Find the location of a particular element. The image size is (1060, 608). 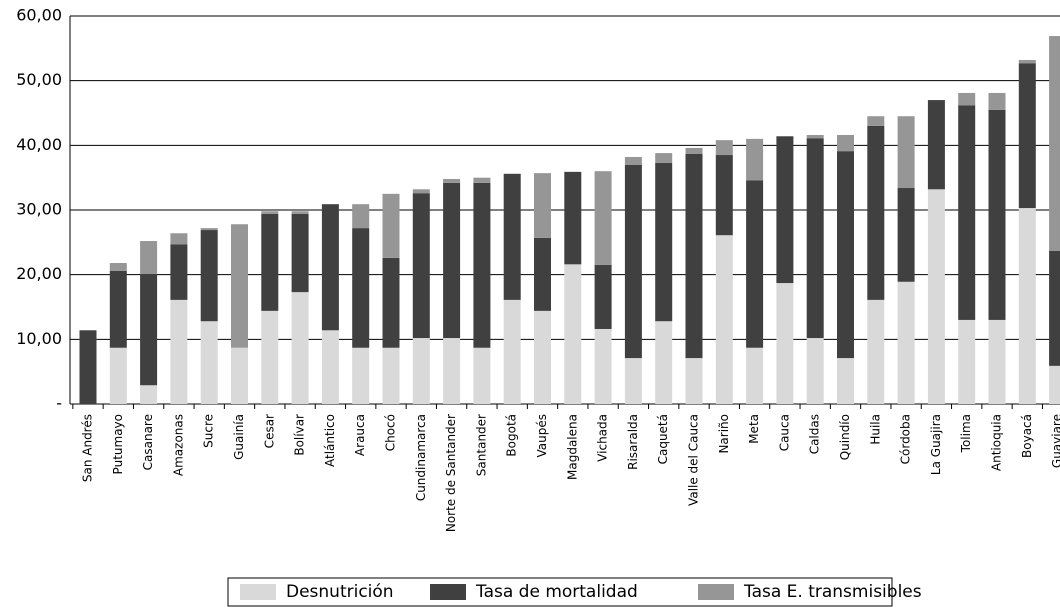

y-tick-label: 40,00 is located at coordinates (39, 144).